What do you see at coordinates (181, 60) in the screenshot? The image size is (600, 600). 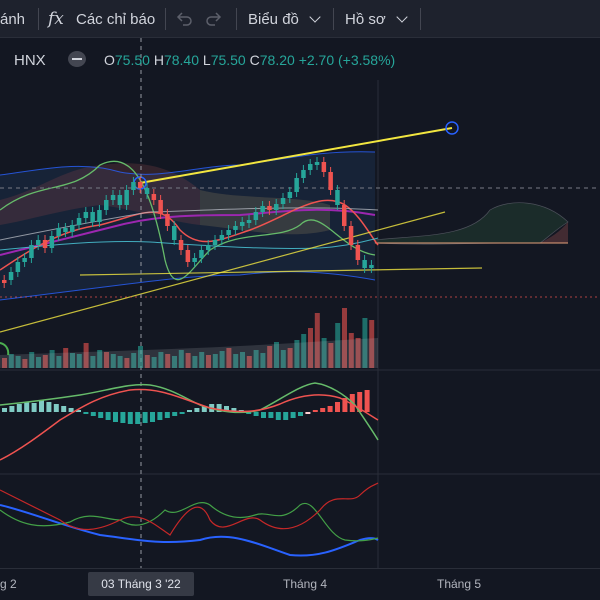 I see `high-value: 78.40` at bounding box center [181, 60].